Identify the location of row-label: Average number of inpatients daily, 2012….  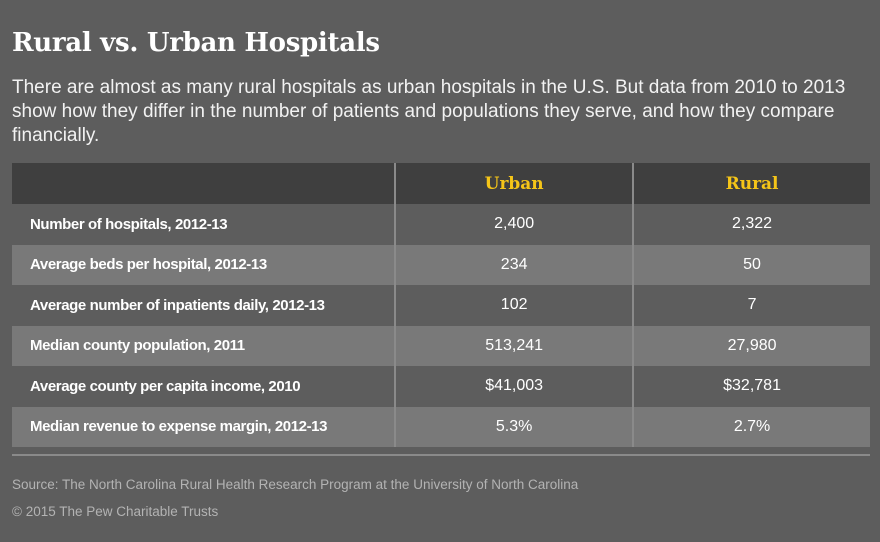
(204, 305).